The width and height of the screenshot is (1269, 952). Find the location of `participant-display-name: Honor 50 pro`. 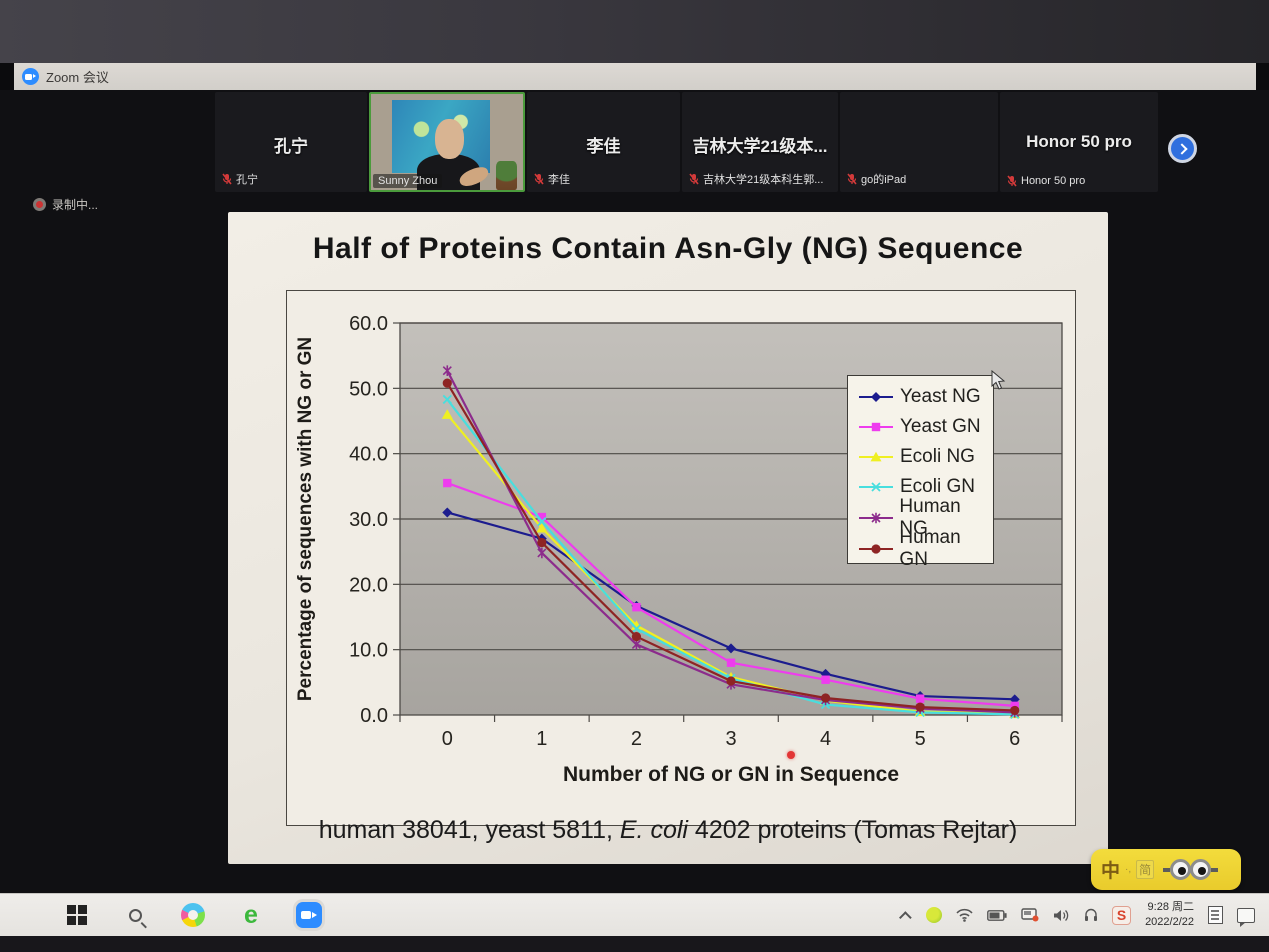

participant-display-name: Honor 50 pro is located at coordinates (1079, 141).